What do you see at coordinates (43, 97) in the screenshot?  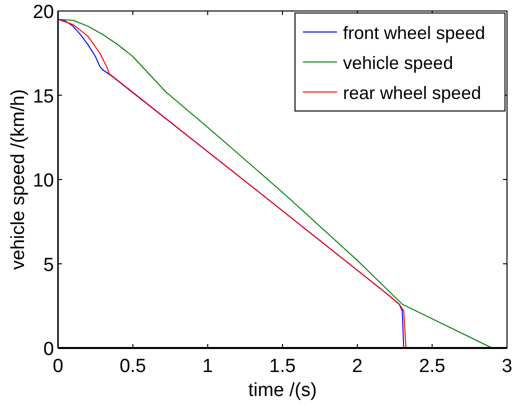 I see `y-tick-label: 15` at bounding box center [43, 97].